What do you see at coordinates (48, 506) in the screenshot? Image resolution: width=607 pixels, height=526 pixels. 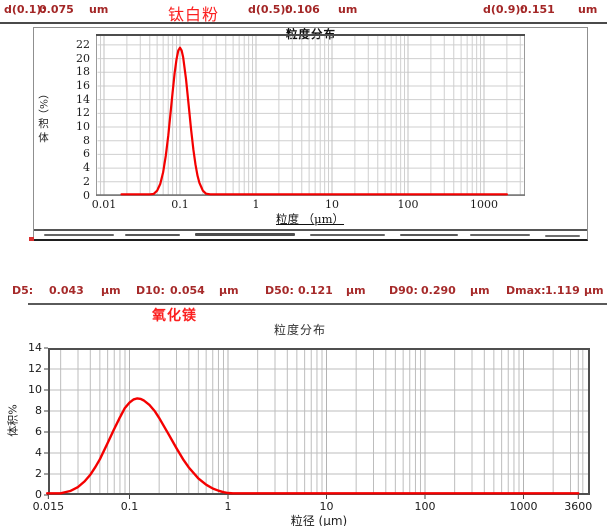 I see `x-tick-label: 0.015` at bounding box center [48, 506].